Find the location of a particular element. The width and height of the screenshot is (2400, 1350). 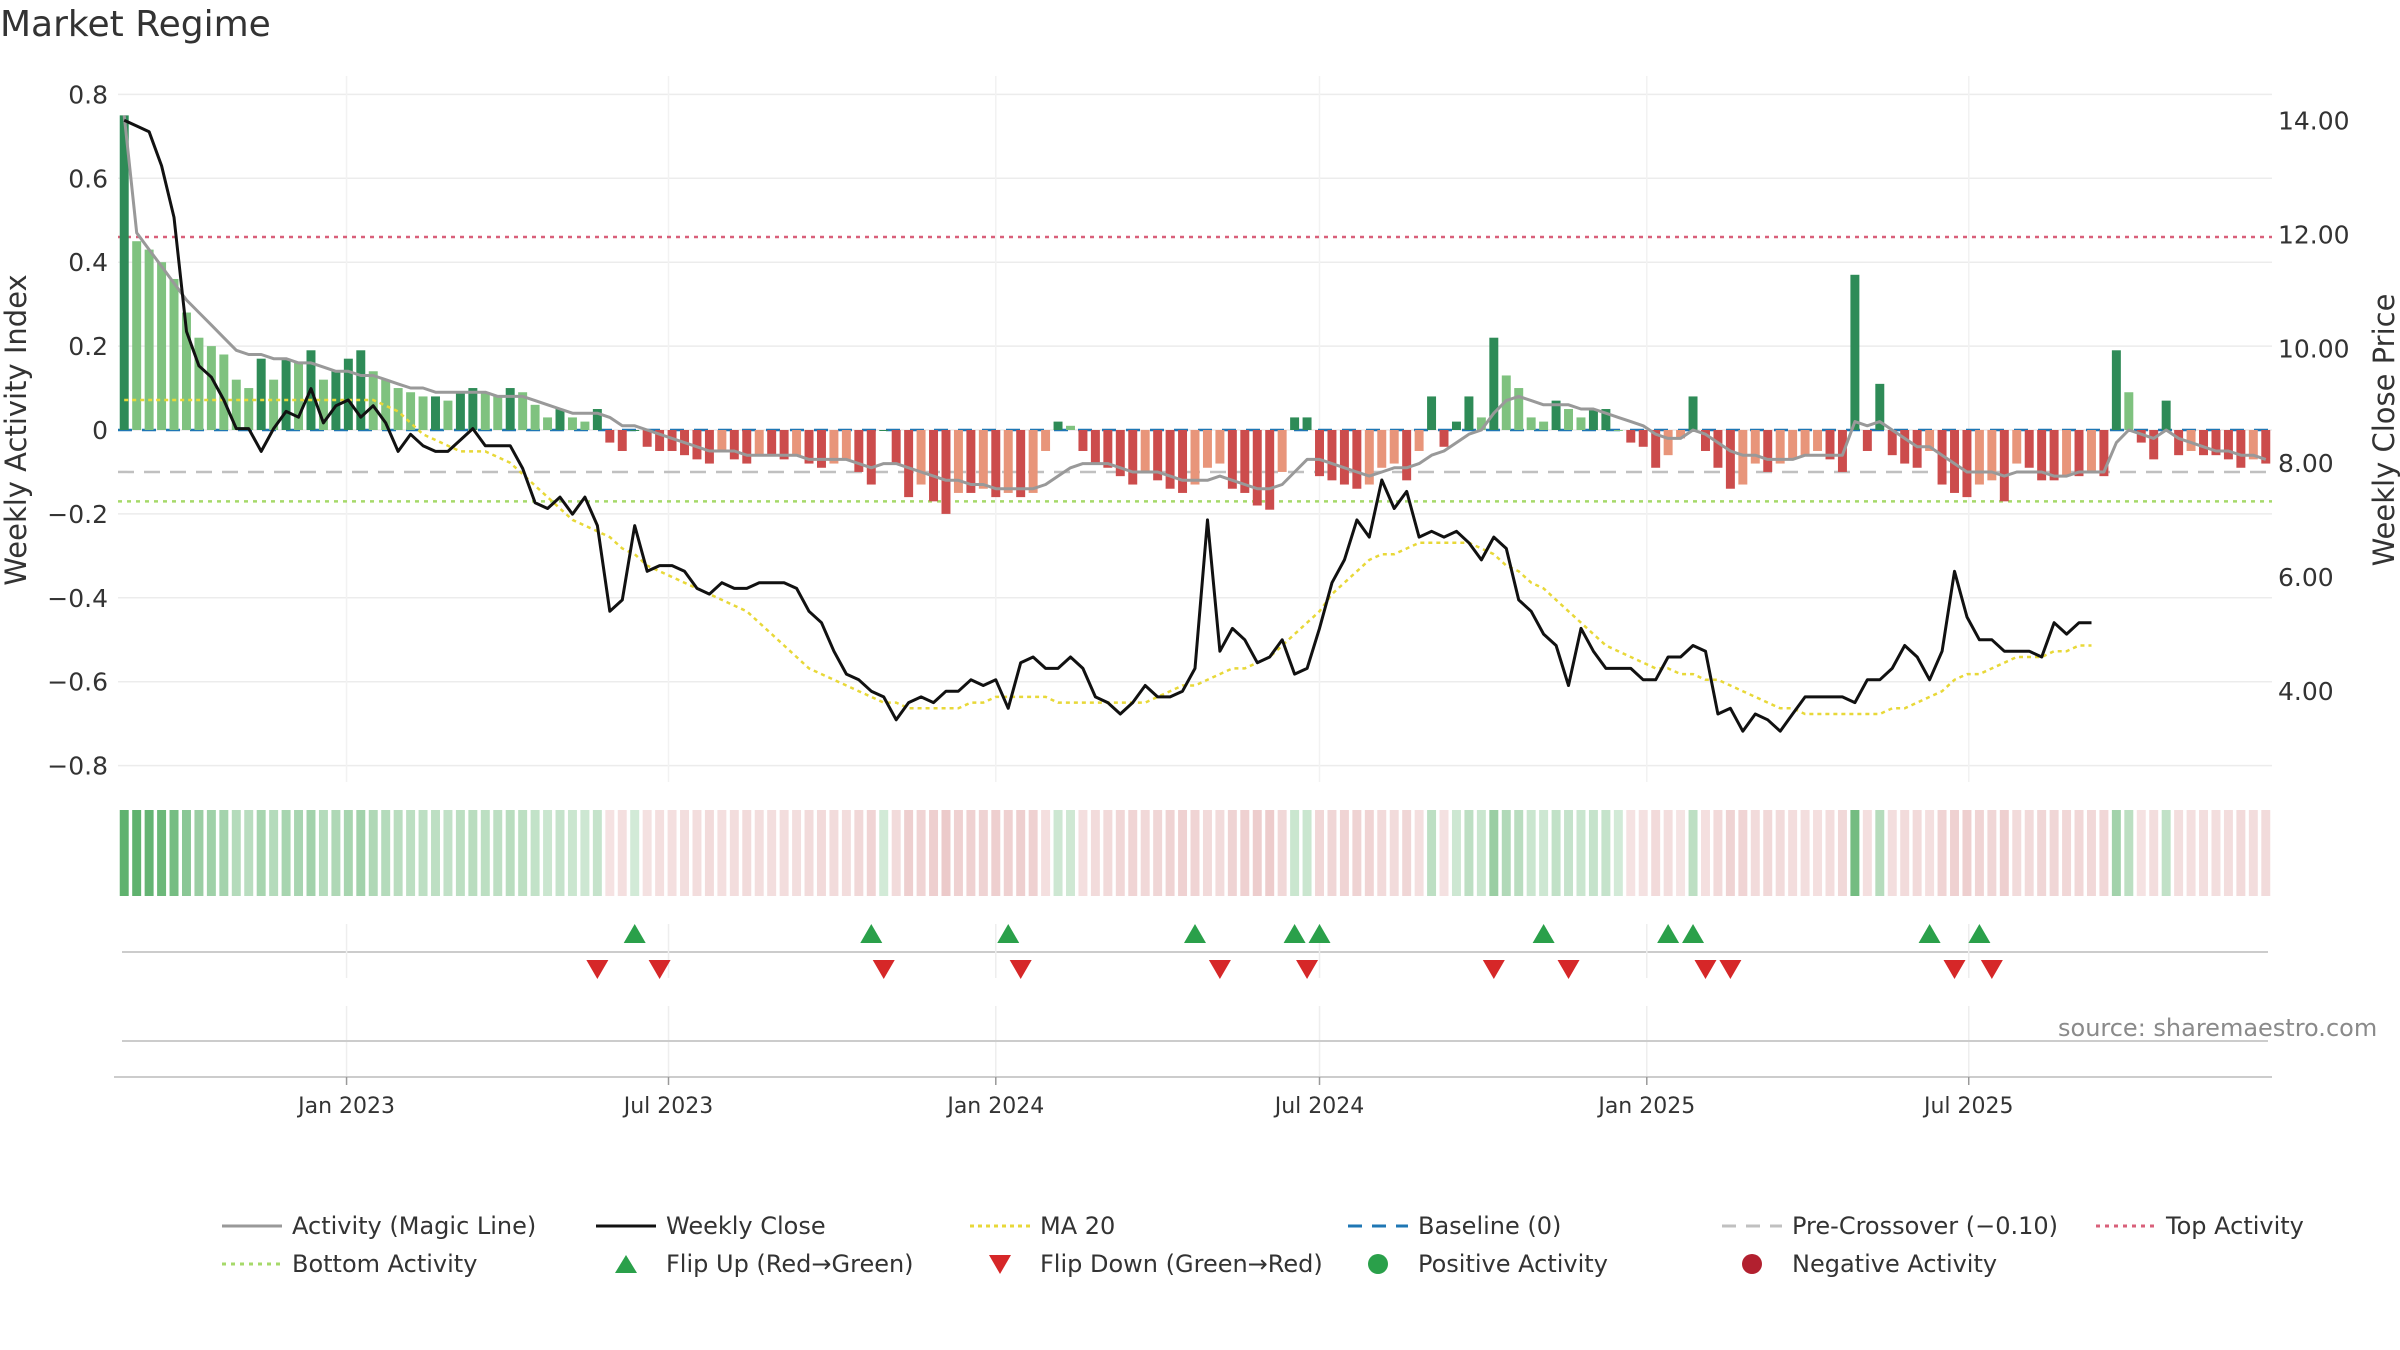

right-tick-label: 4.00 is located at coordinates (2306, 691).